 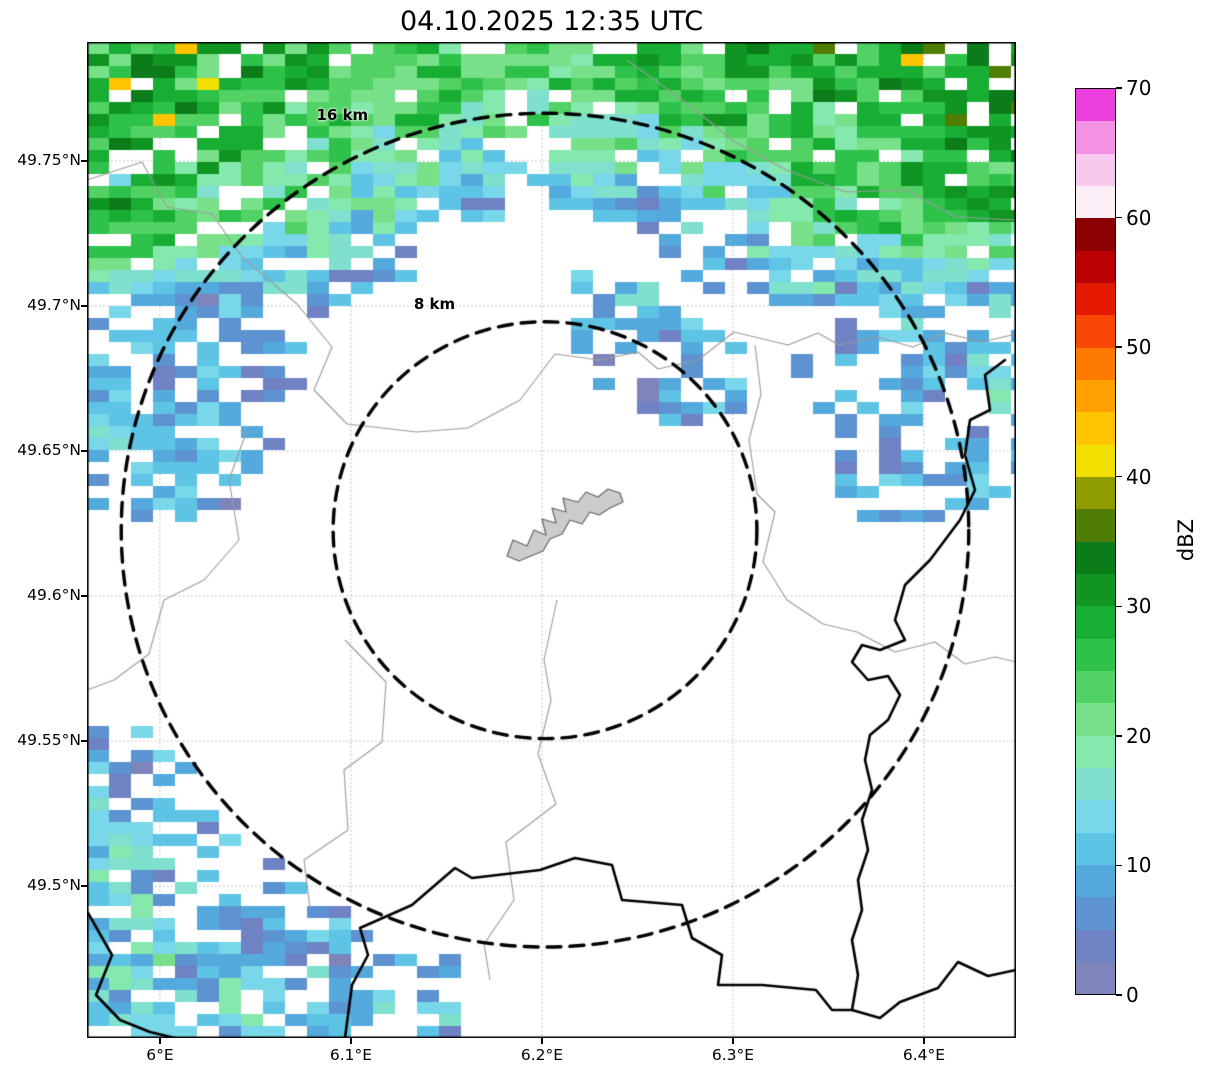 What do you see at coordinates (1139, 606) in the screenshot?
I see `colorbar-tick-label: 30` at bounding box center [1139, 606].